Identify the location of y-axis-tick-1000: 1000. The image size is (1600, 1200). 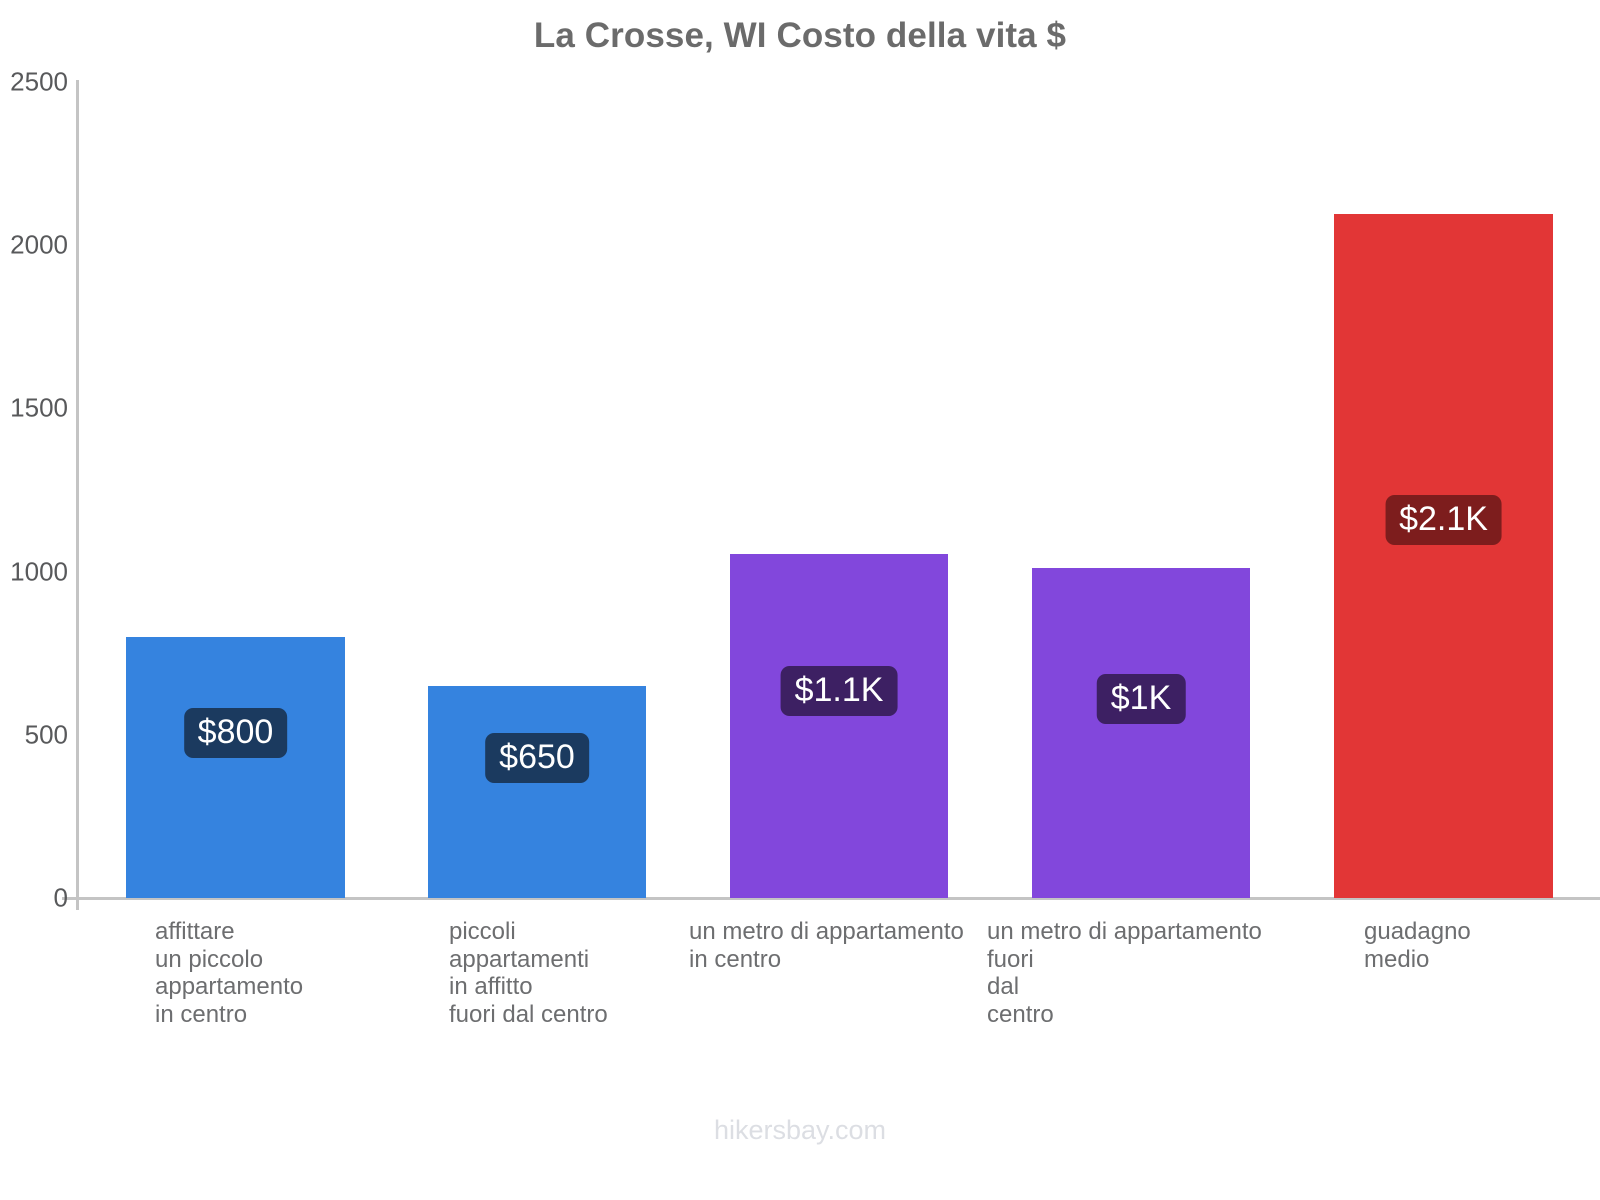
(39, 571).